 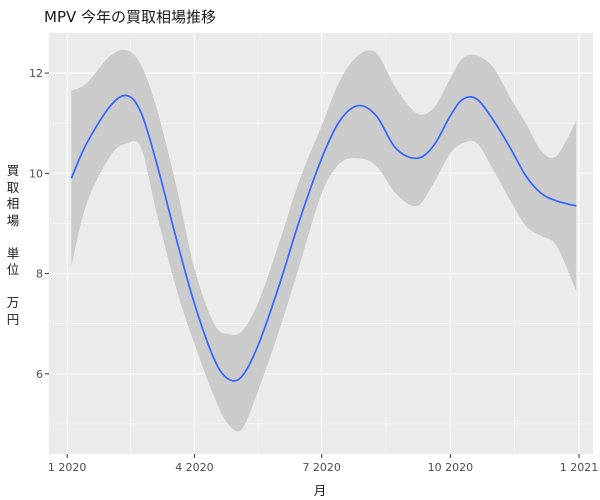 I want to click on y-axis: 6 8 10 12, so click(x=39, y=224).